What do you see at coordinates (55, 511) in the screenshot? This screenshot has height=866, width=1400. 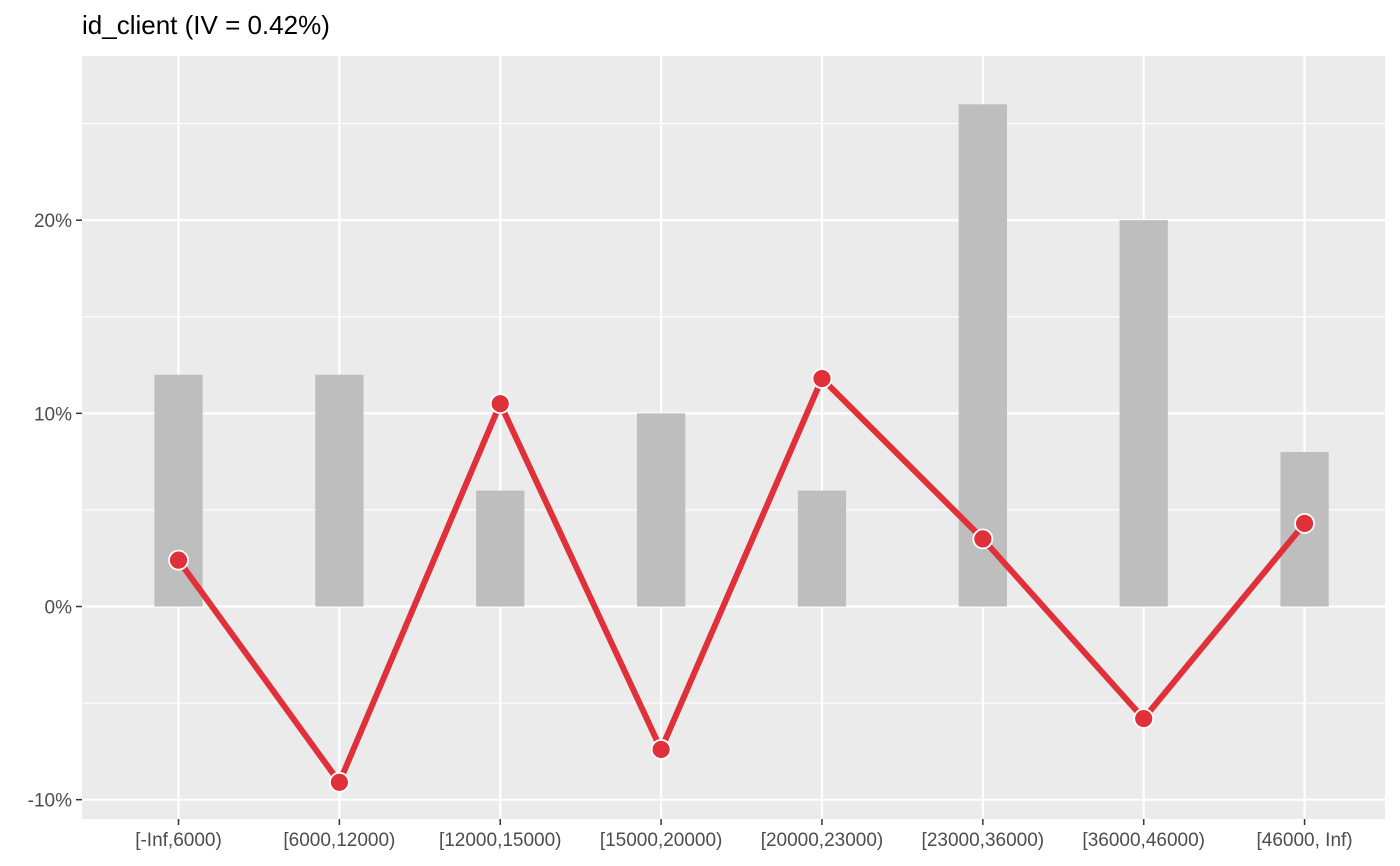 I see `y-axis: -10% 0% 10% 20%` at bounding box center [55, 511].